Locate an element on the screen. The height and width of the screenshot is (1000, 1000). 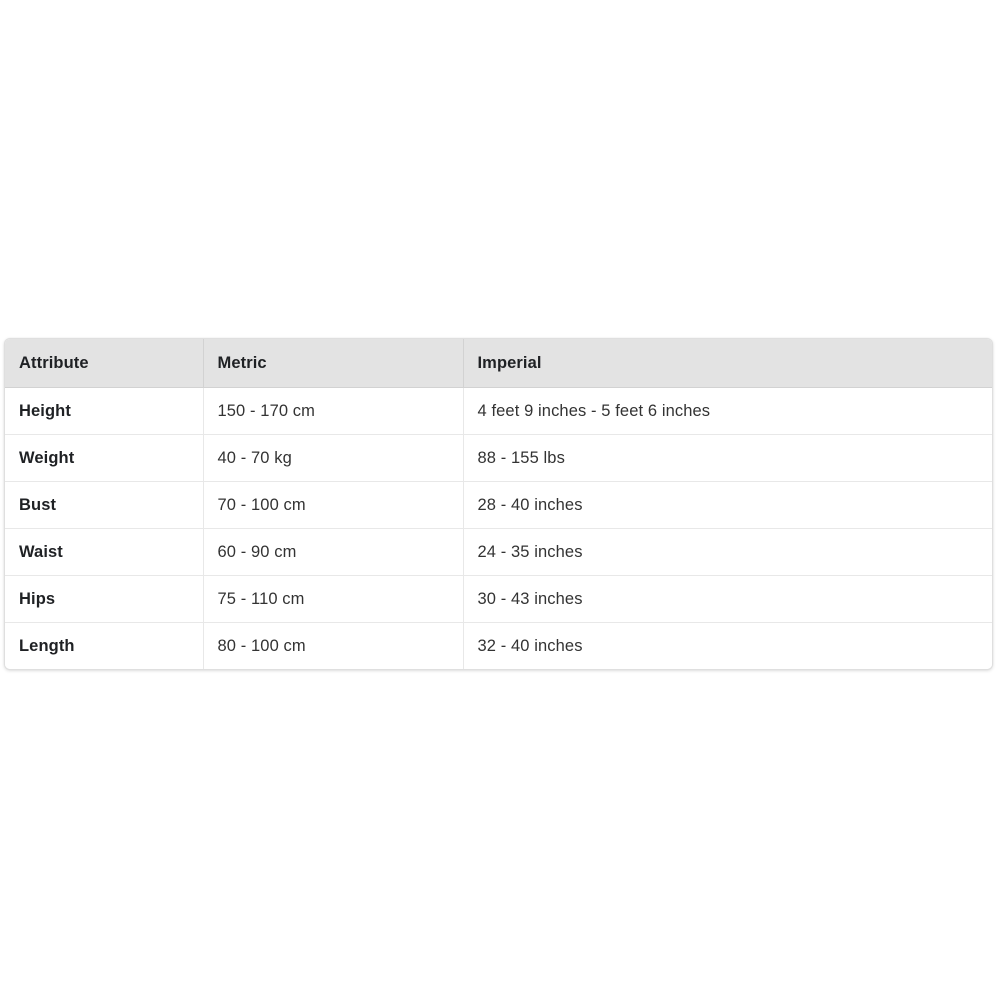
table-row: Bust 70 - 100 cm 28 - 40 inches is located at coordinates (498, 505).